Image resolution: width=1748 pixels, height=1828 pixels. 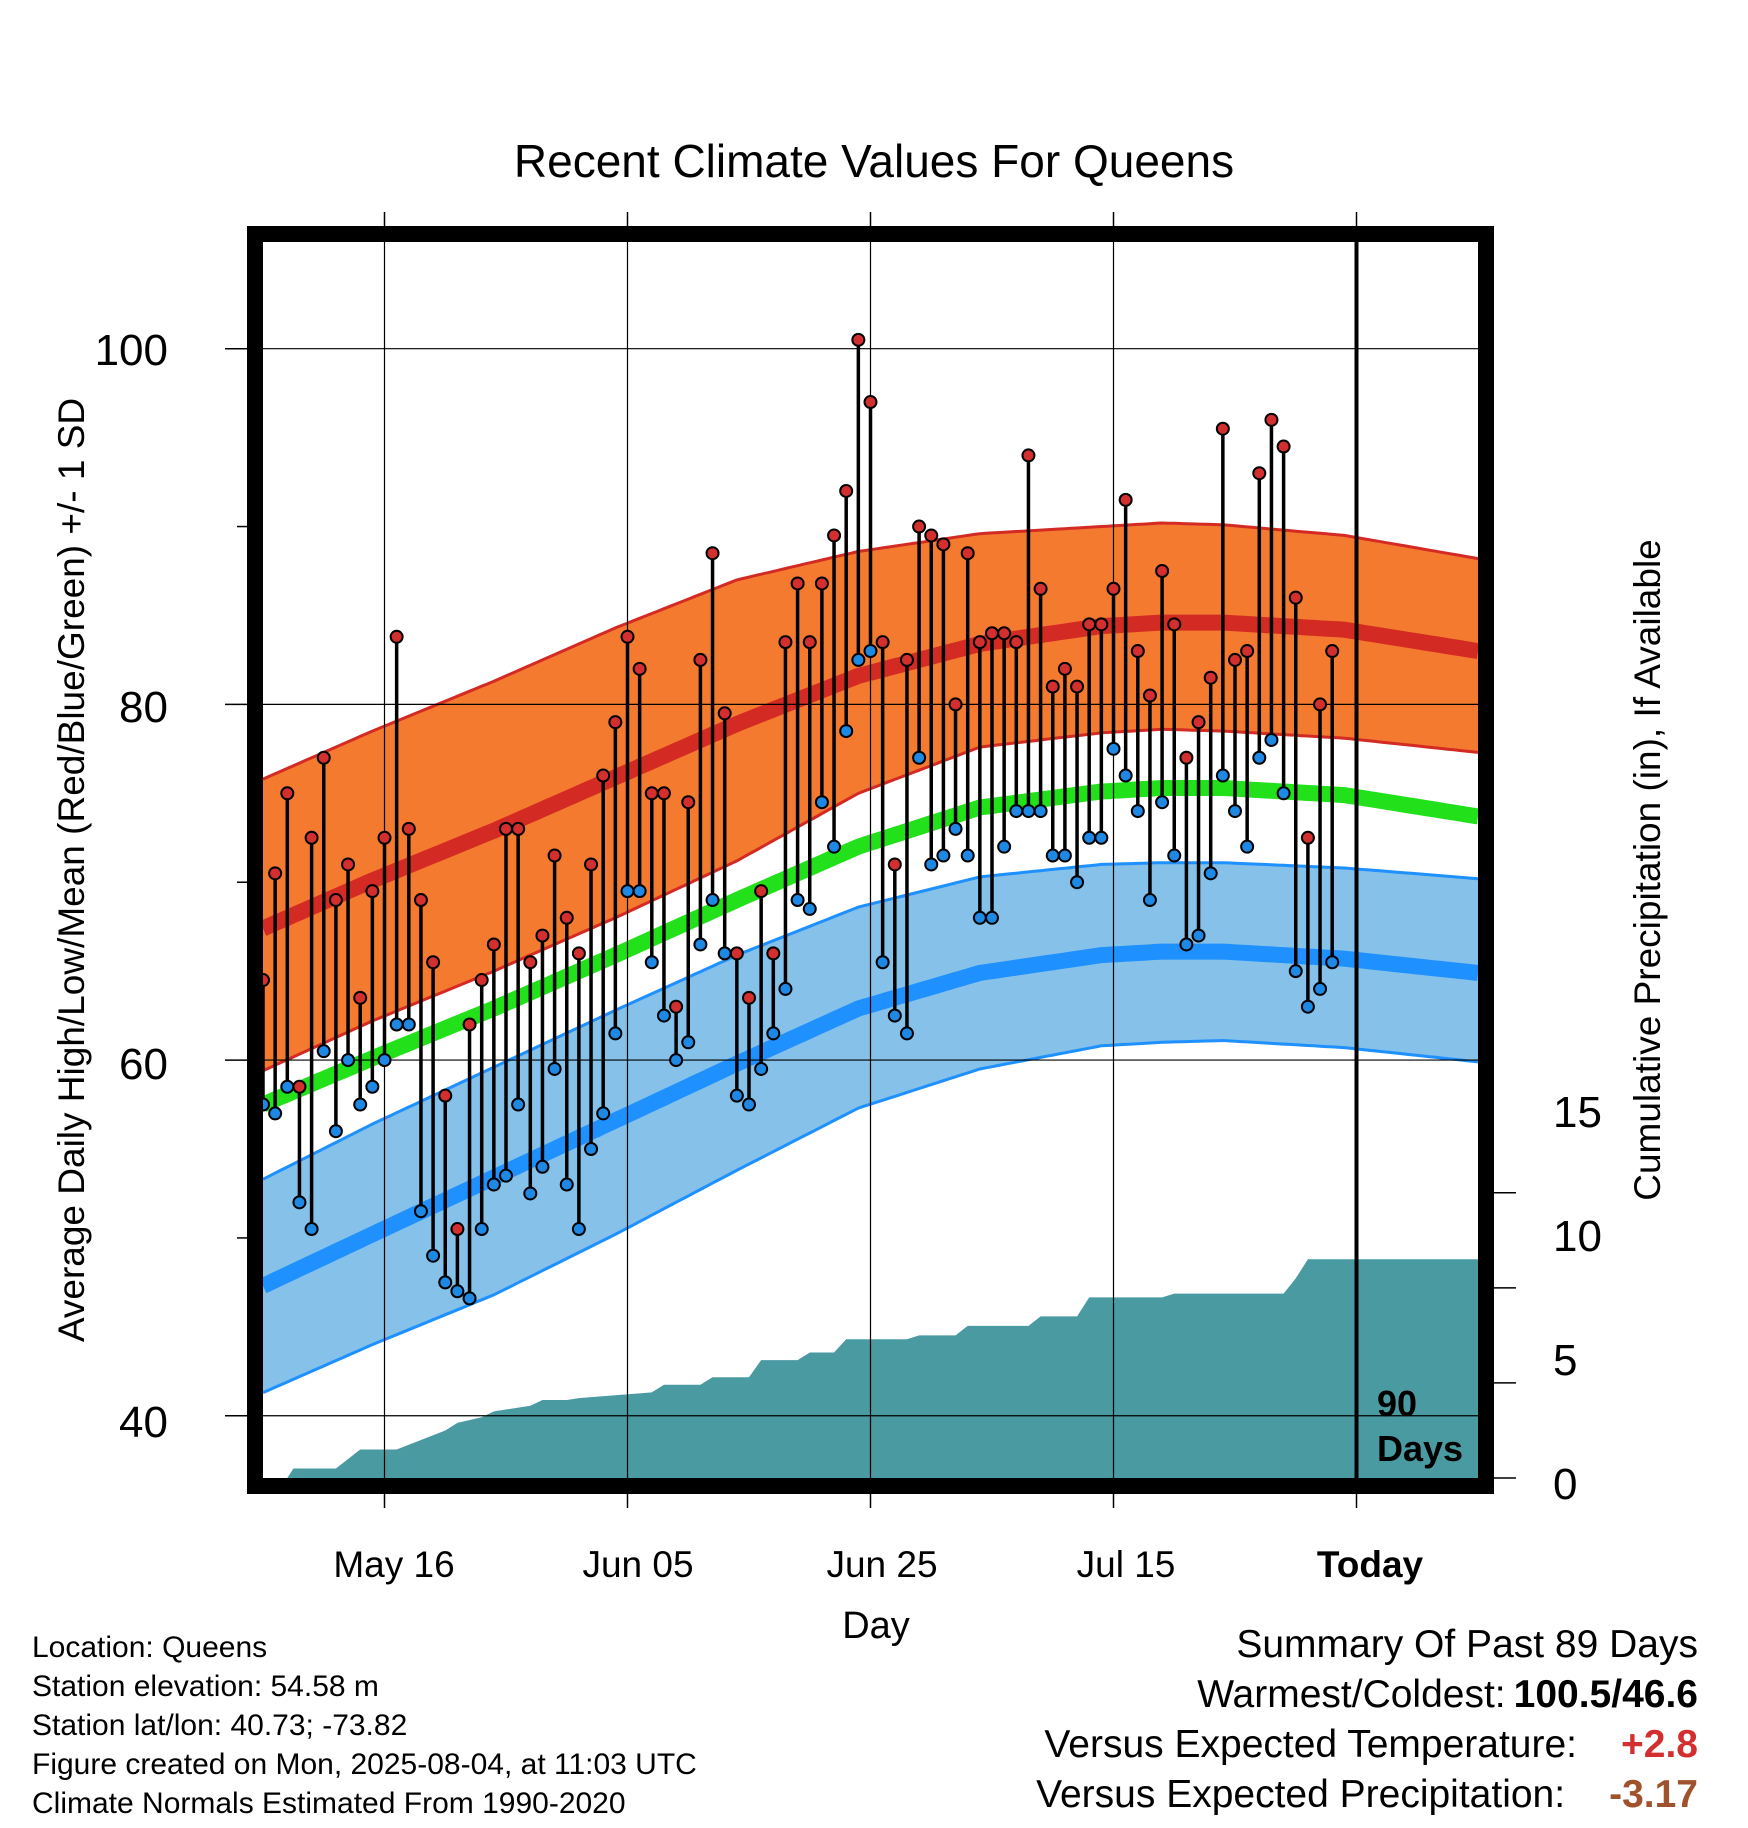 I want to click on summary-temp-row: Versus Expected Temperature: +2.8, so click(x=1367, y=1745).